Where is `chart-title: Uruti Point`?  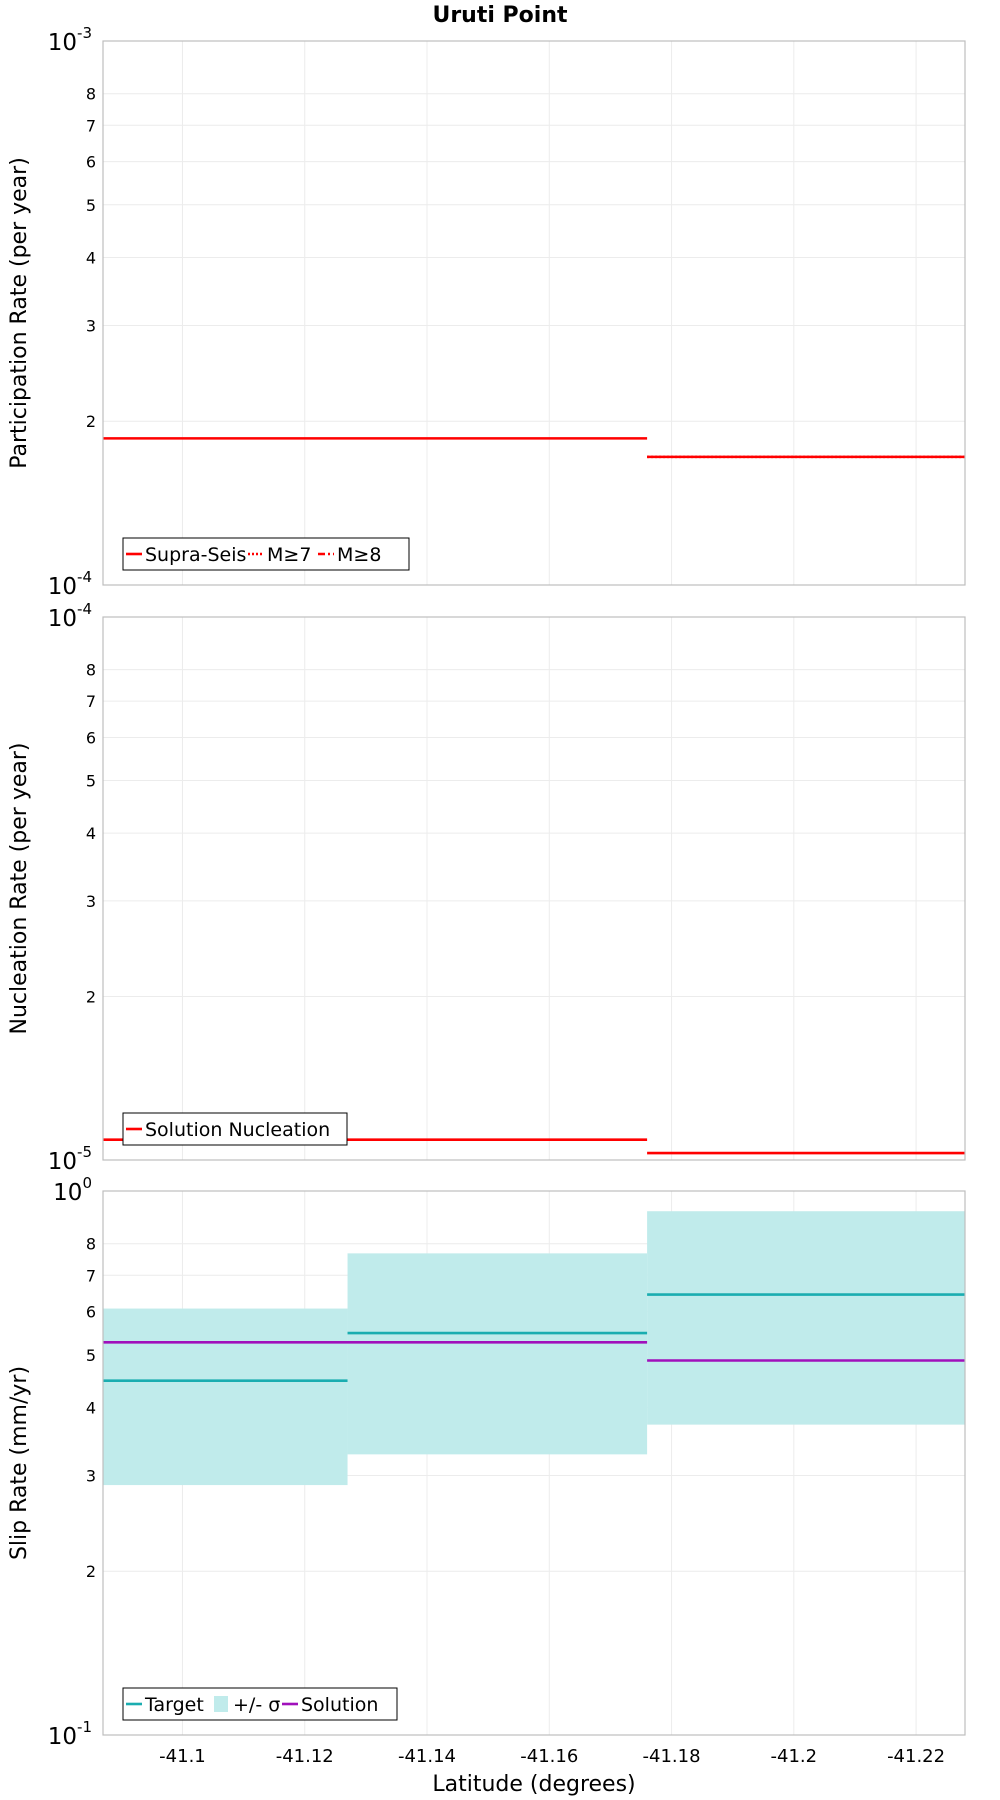 chart-title: Uruti Point is located at coordinates (500, 15).